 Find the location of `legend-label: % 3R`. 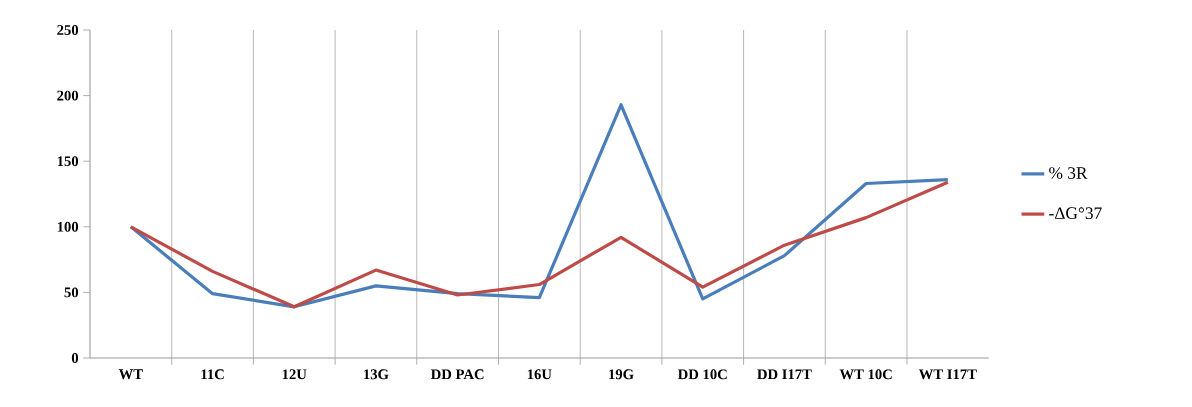

legend-label: % 3R is located at coordinates (1068, 173).